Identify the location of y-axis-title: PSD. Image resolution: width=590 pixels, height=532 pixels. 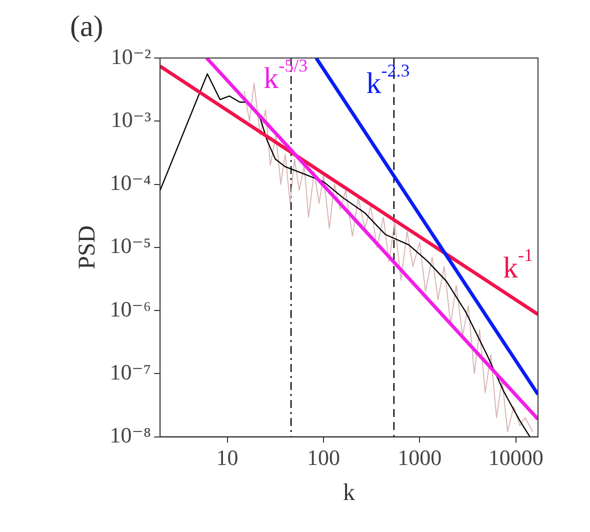
(87, 247).